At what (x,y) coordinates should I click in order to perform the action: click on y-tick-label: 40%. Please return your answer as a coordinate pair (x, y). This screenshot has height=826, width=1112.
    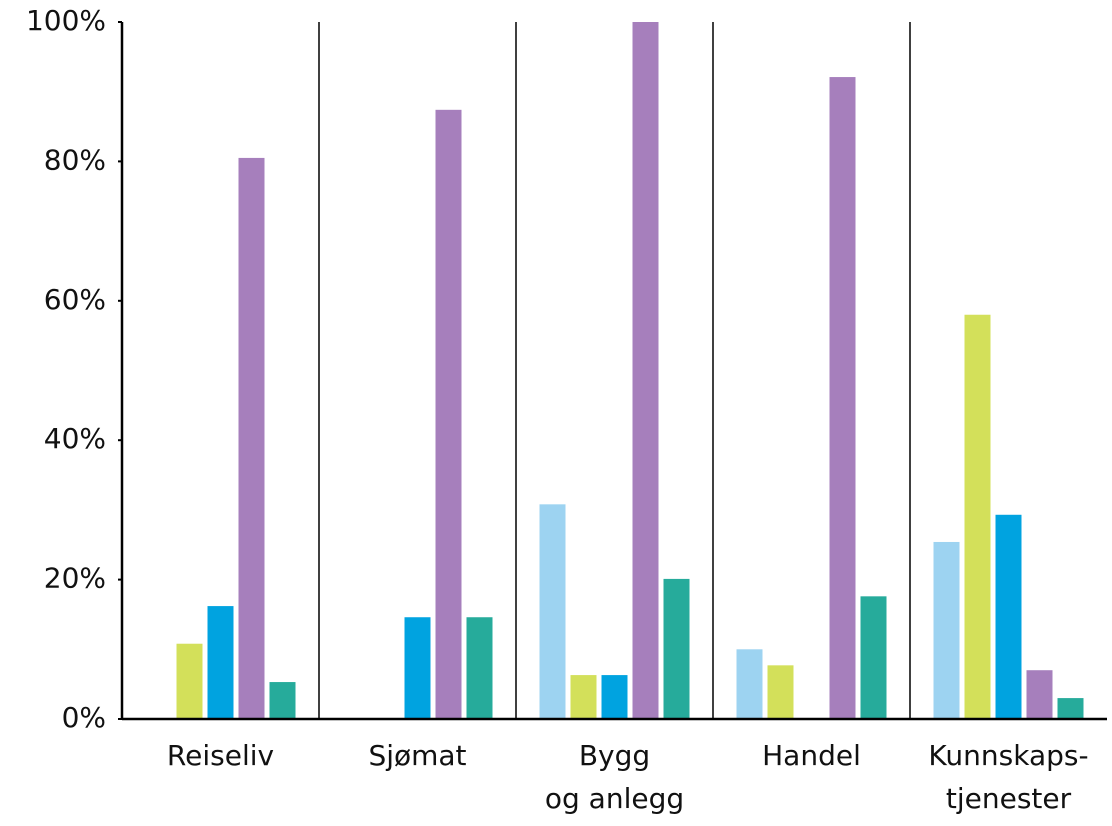
    Looking at the image, I should click on (75, 438).